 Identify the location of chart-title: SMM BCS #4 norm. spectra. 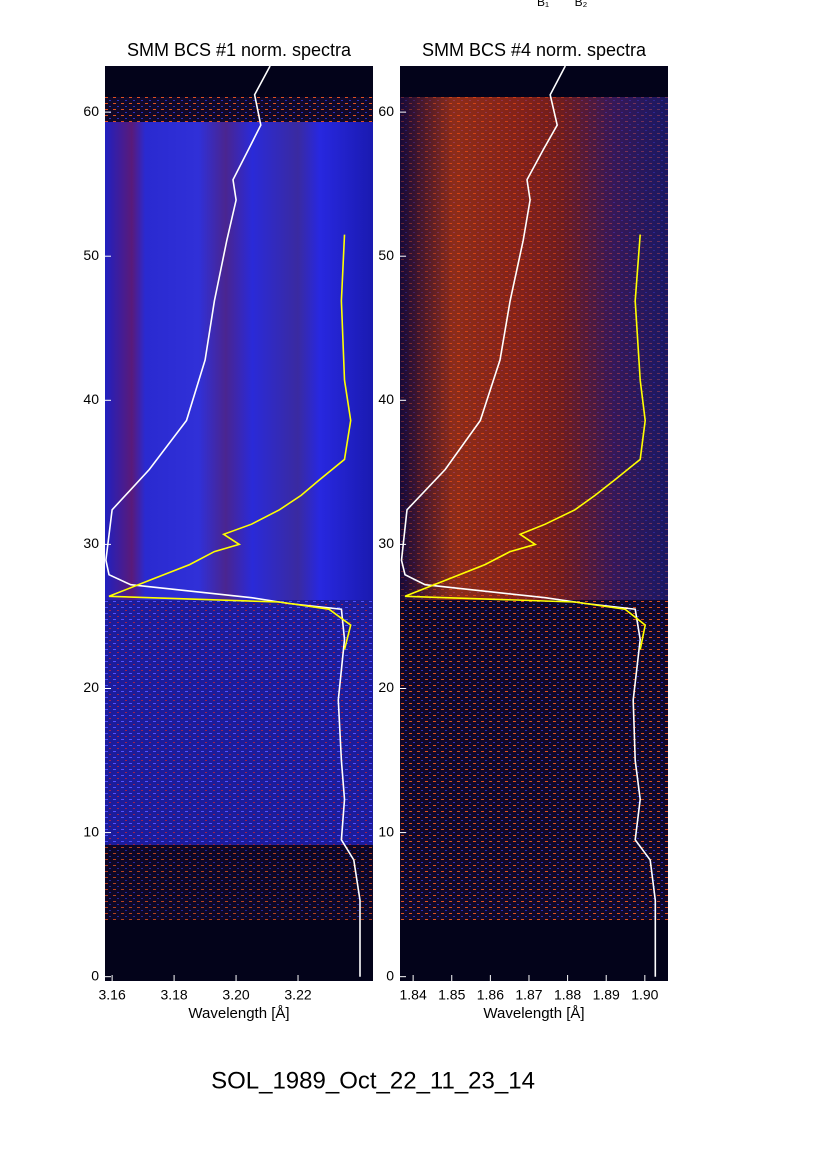
(534, 50).